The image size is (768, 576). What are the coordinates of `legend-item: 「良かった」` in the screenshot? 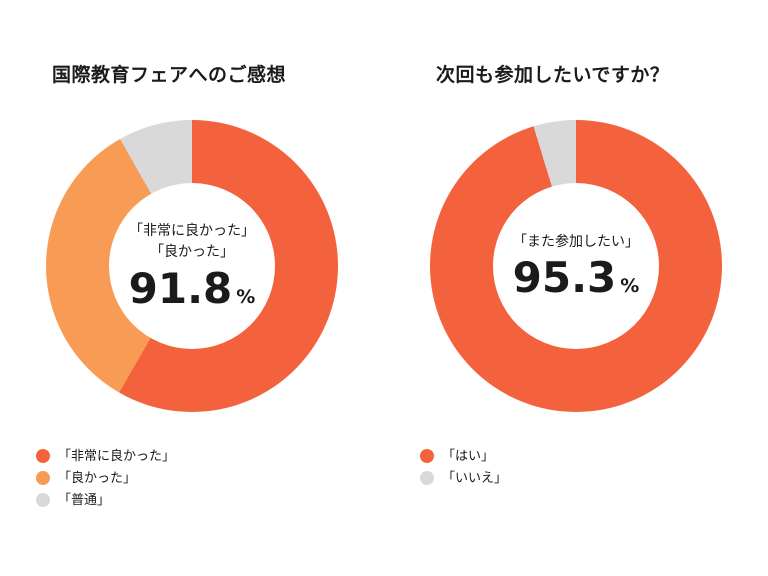 It's located at (105, 478).